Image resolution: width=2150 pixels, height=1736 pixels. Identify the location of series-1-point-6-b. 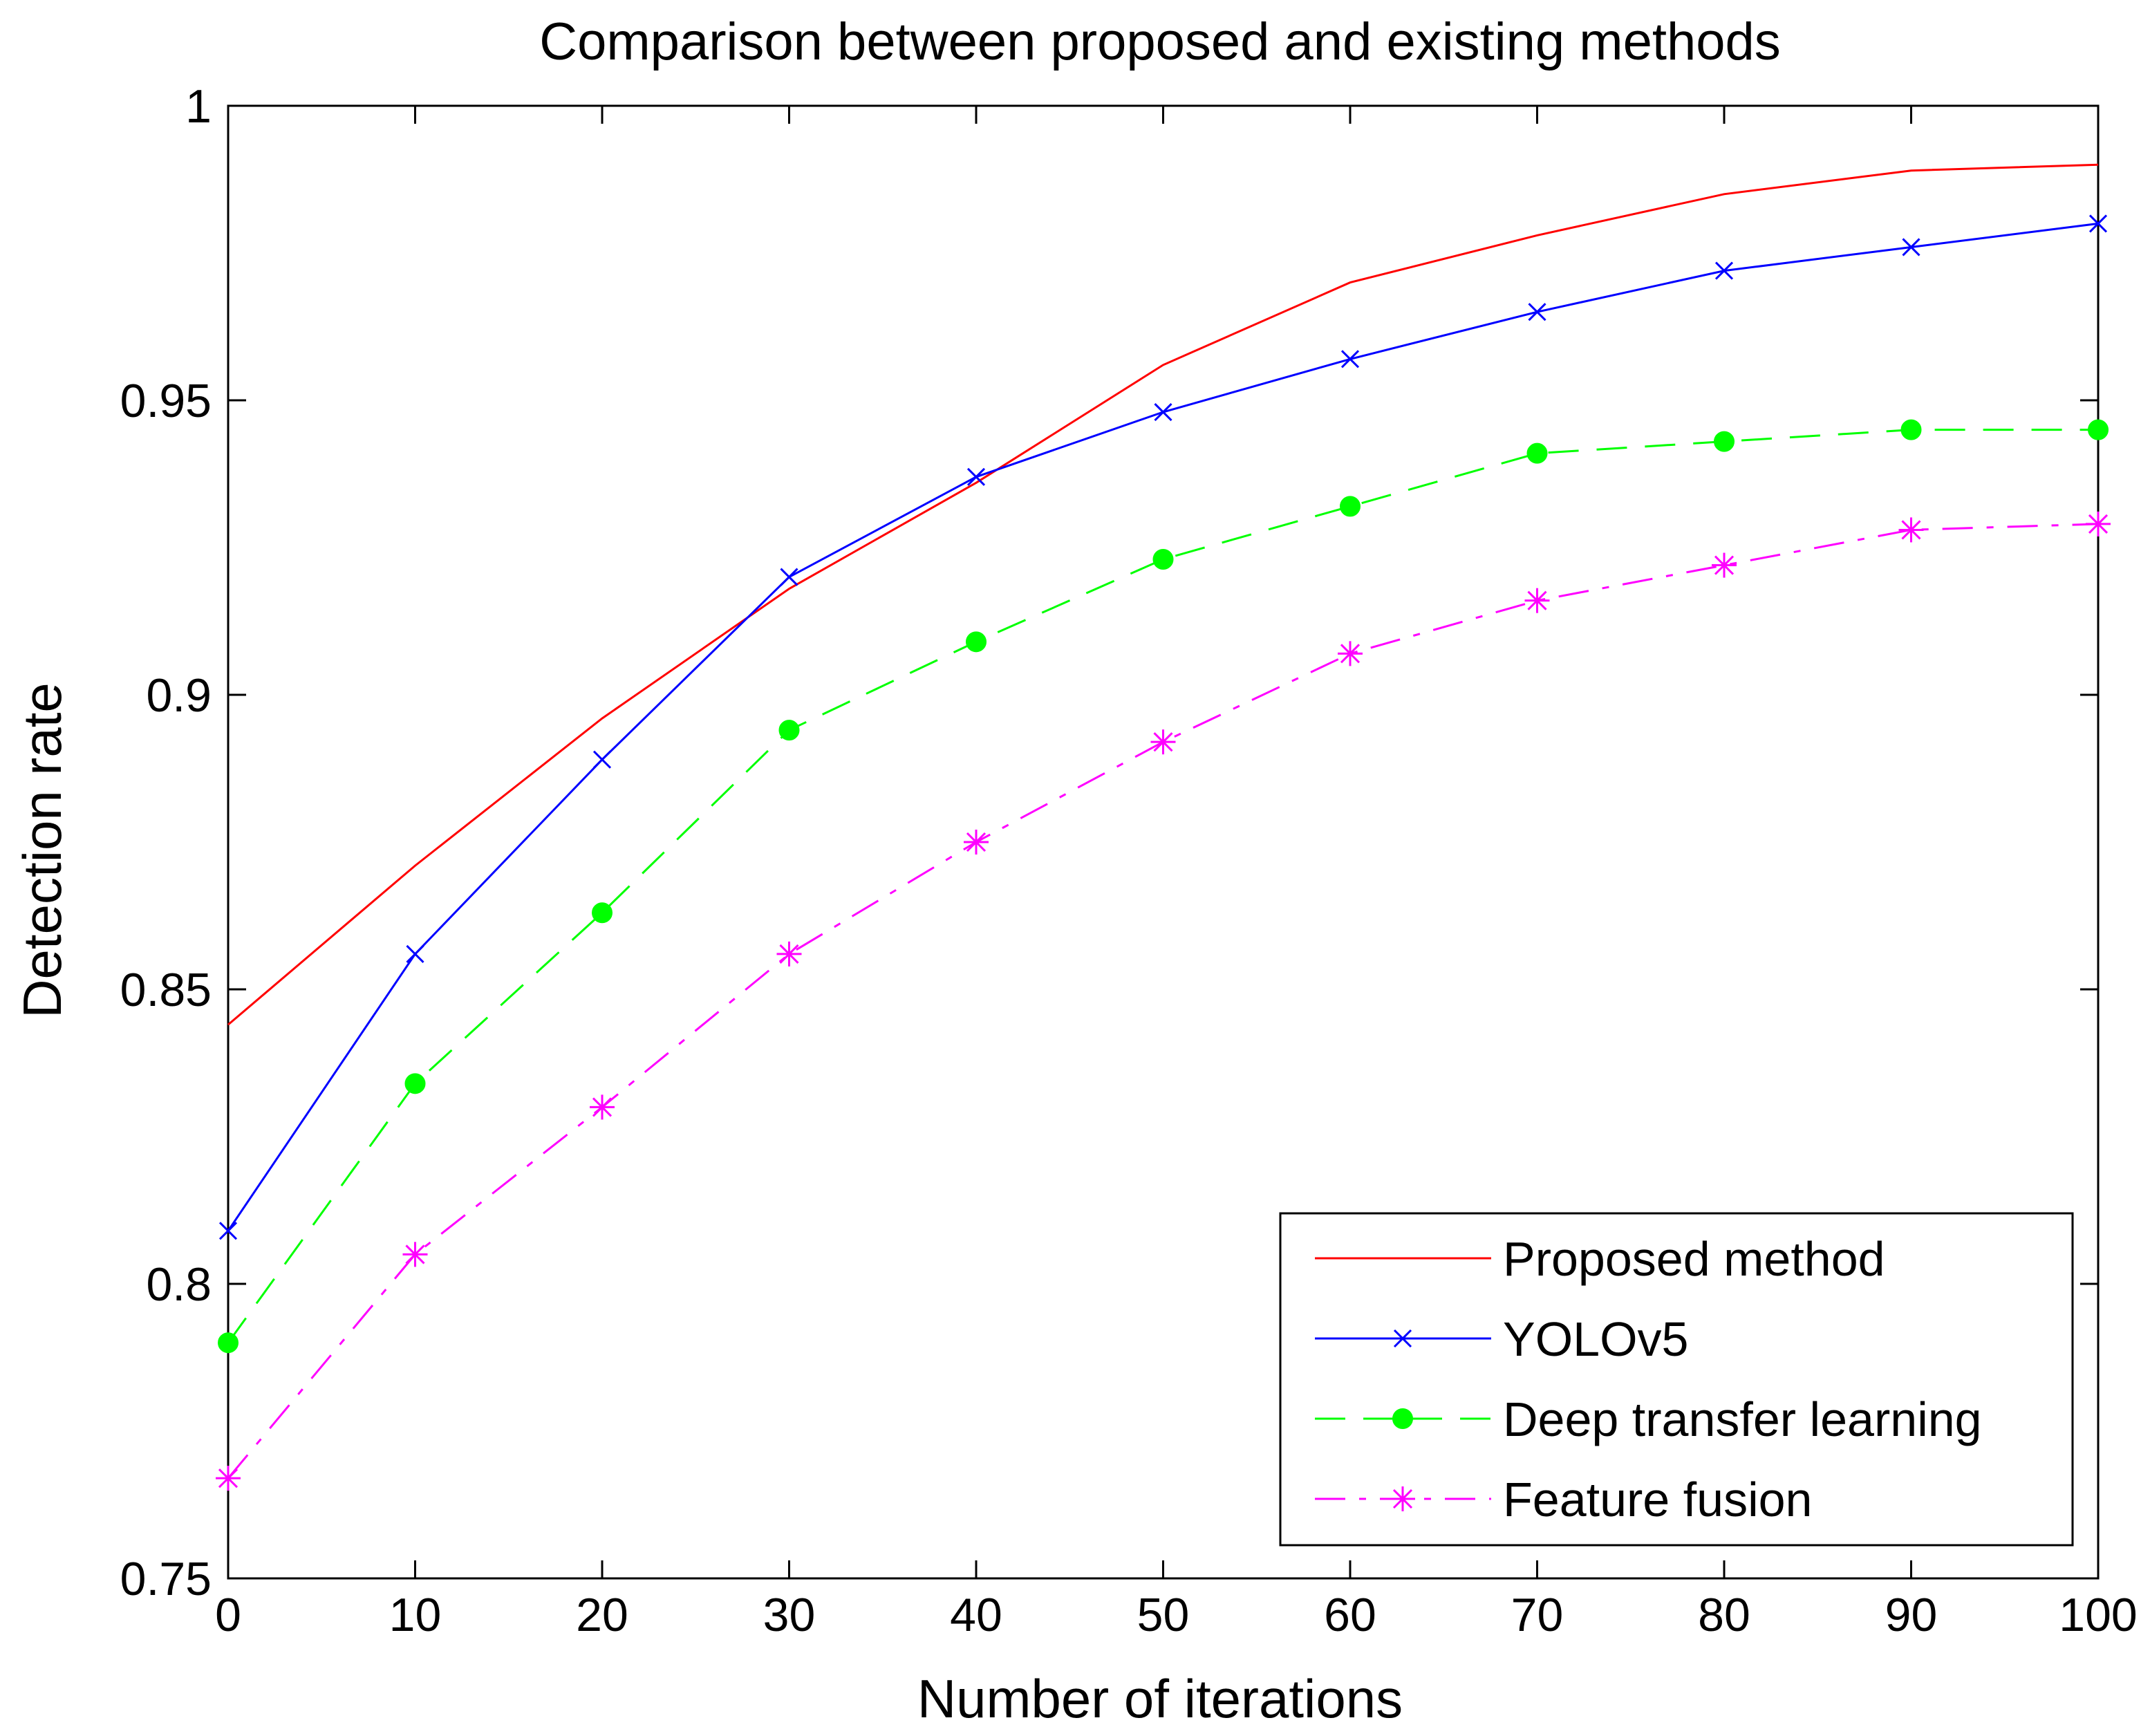
(1350, 359).